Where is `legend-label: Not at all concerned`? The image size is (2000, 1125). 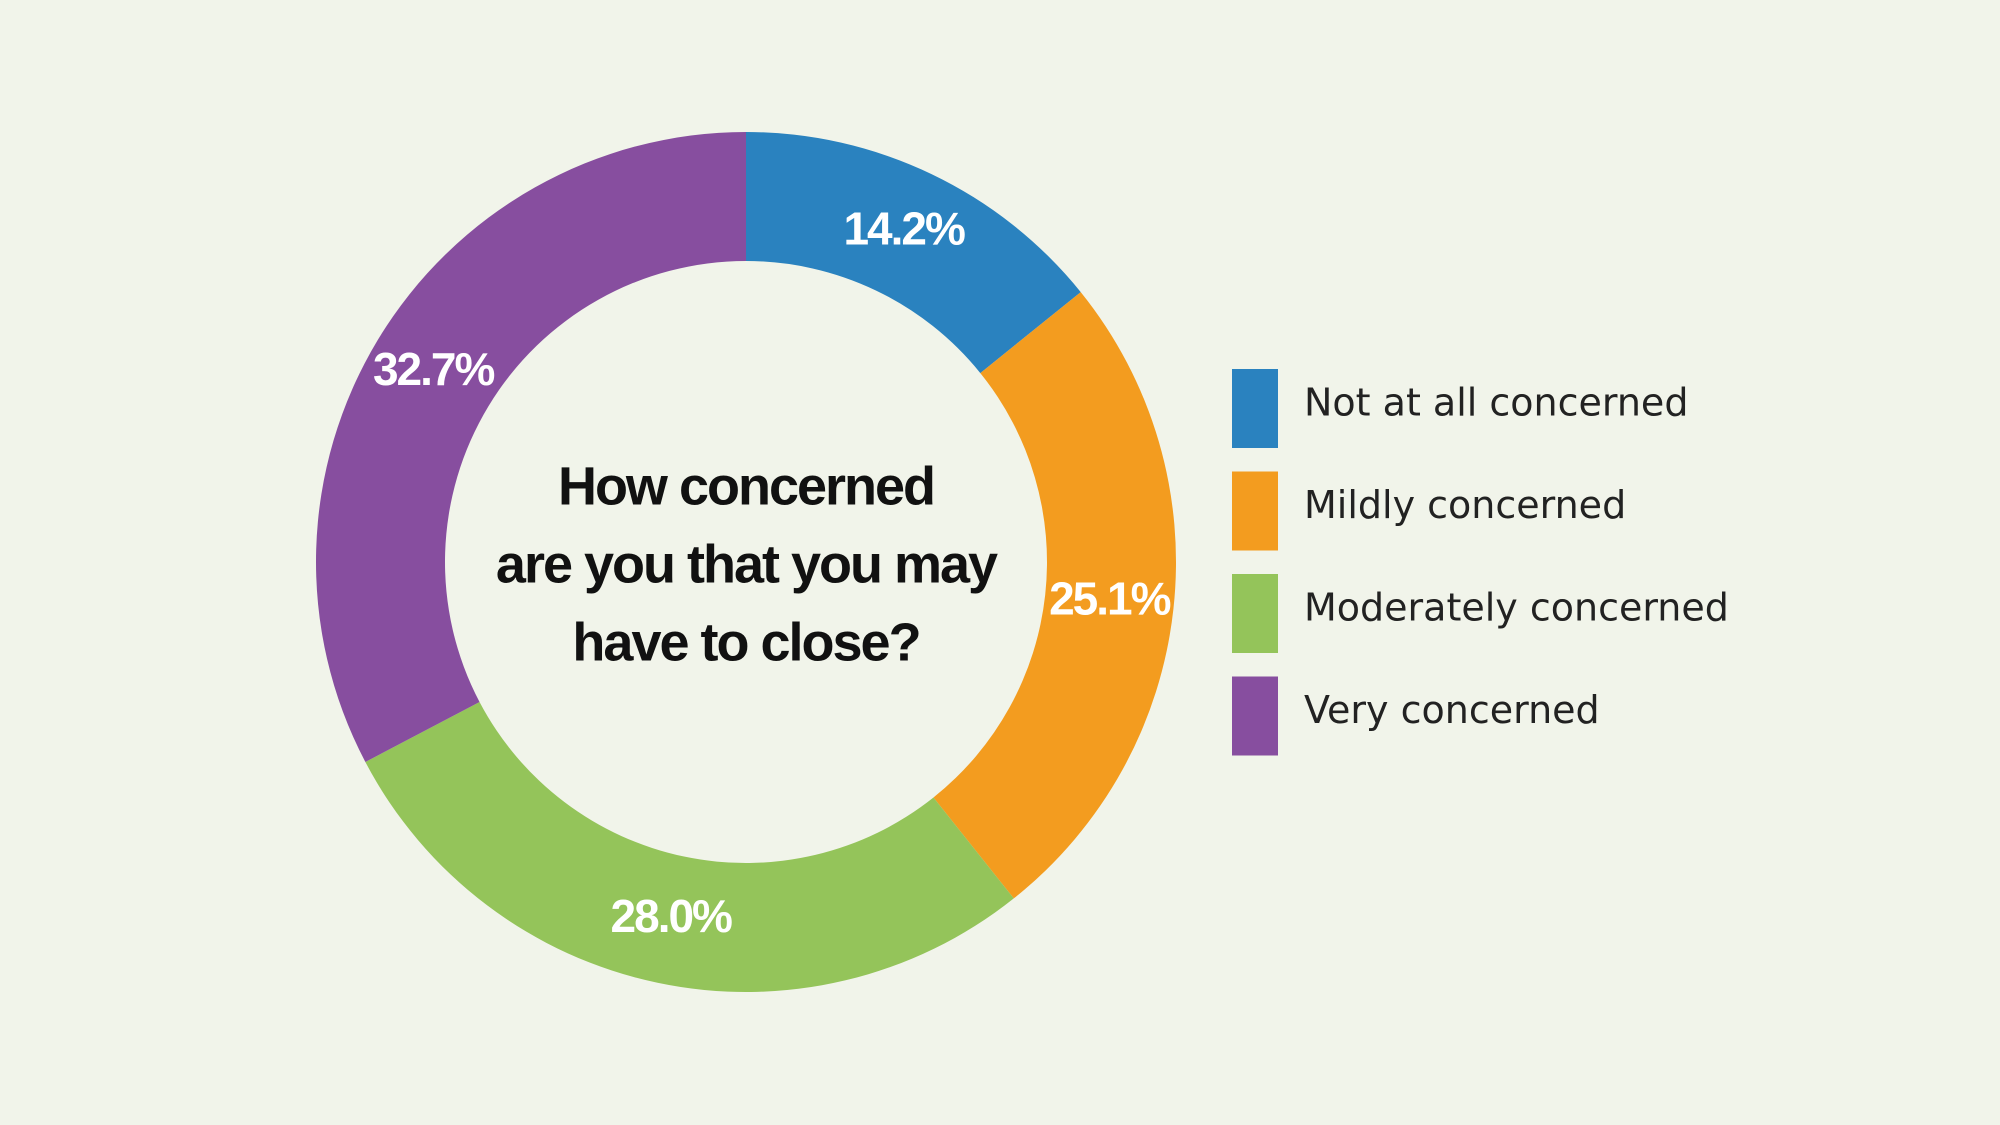
legend-label: Not at all concerned is located at coordinates (1496, 403).